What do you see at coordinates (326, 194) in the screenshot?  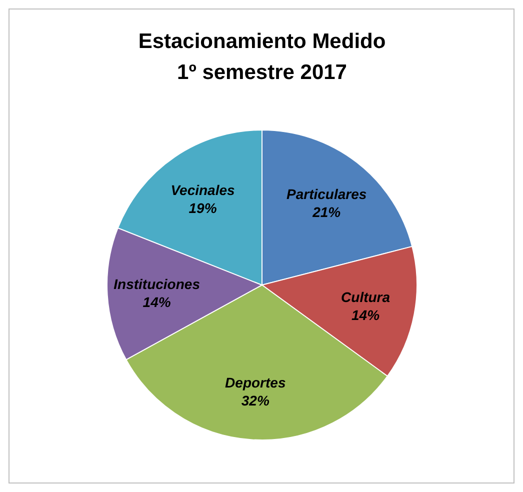 I see `slice-label: Particulares` at bounding box center [326, 194].